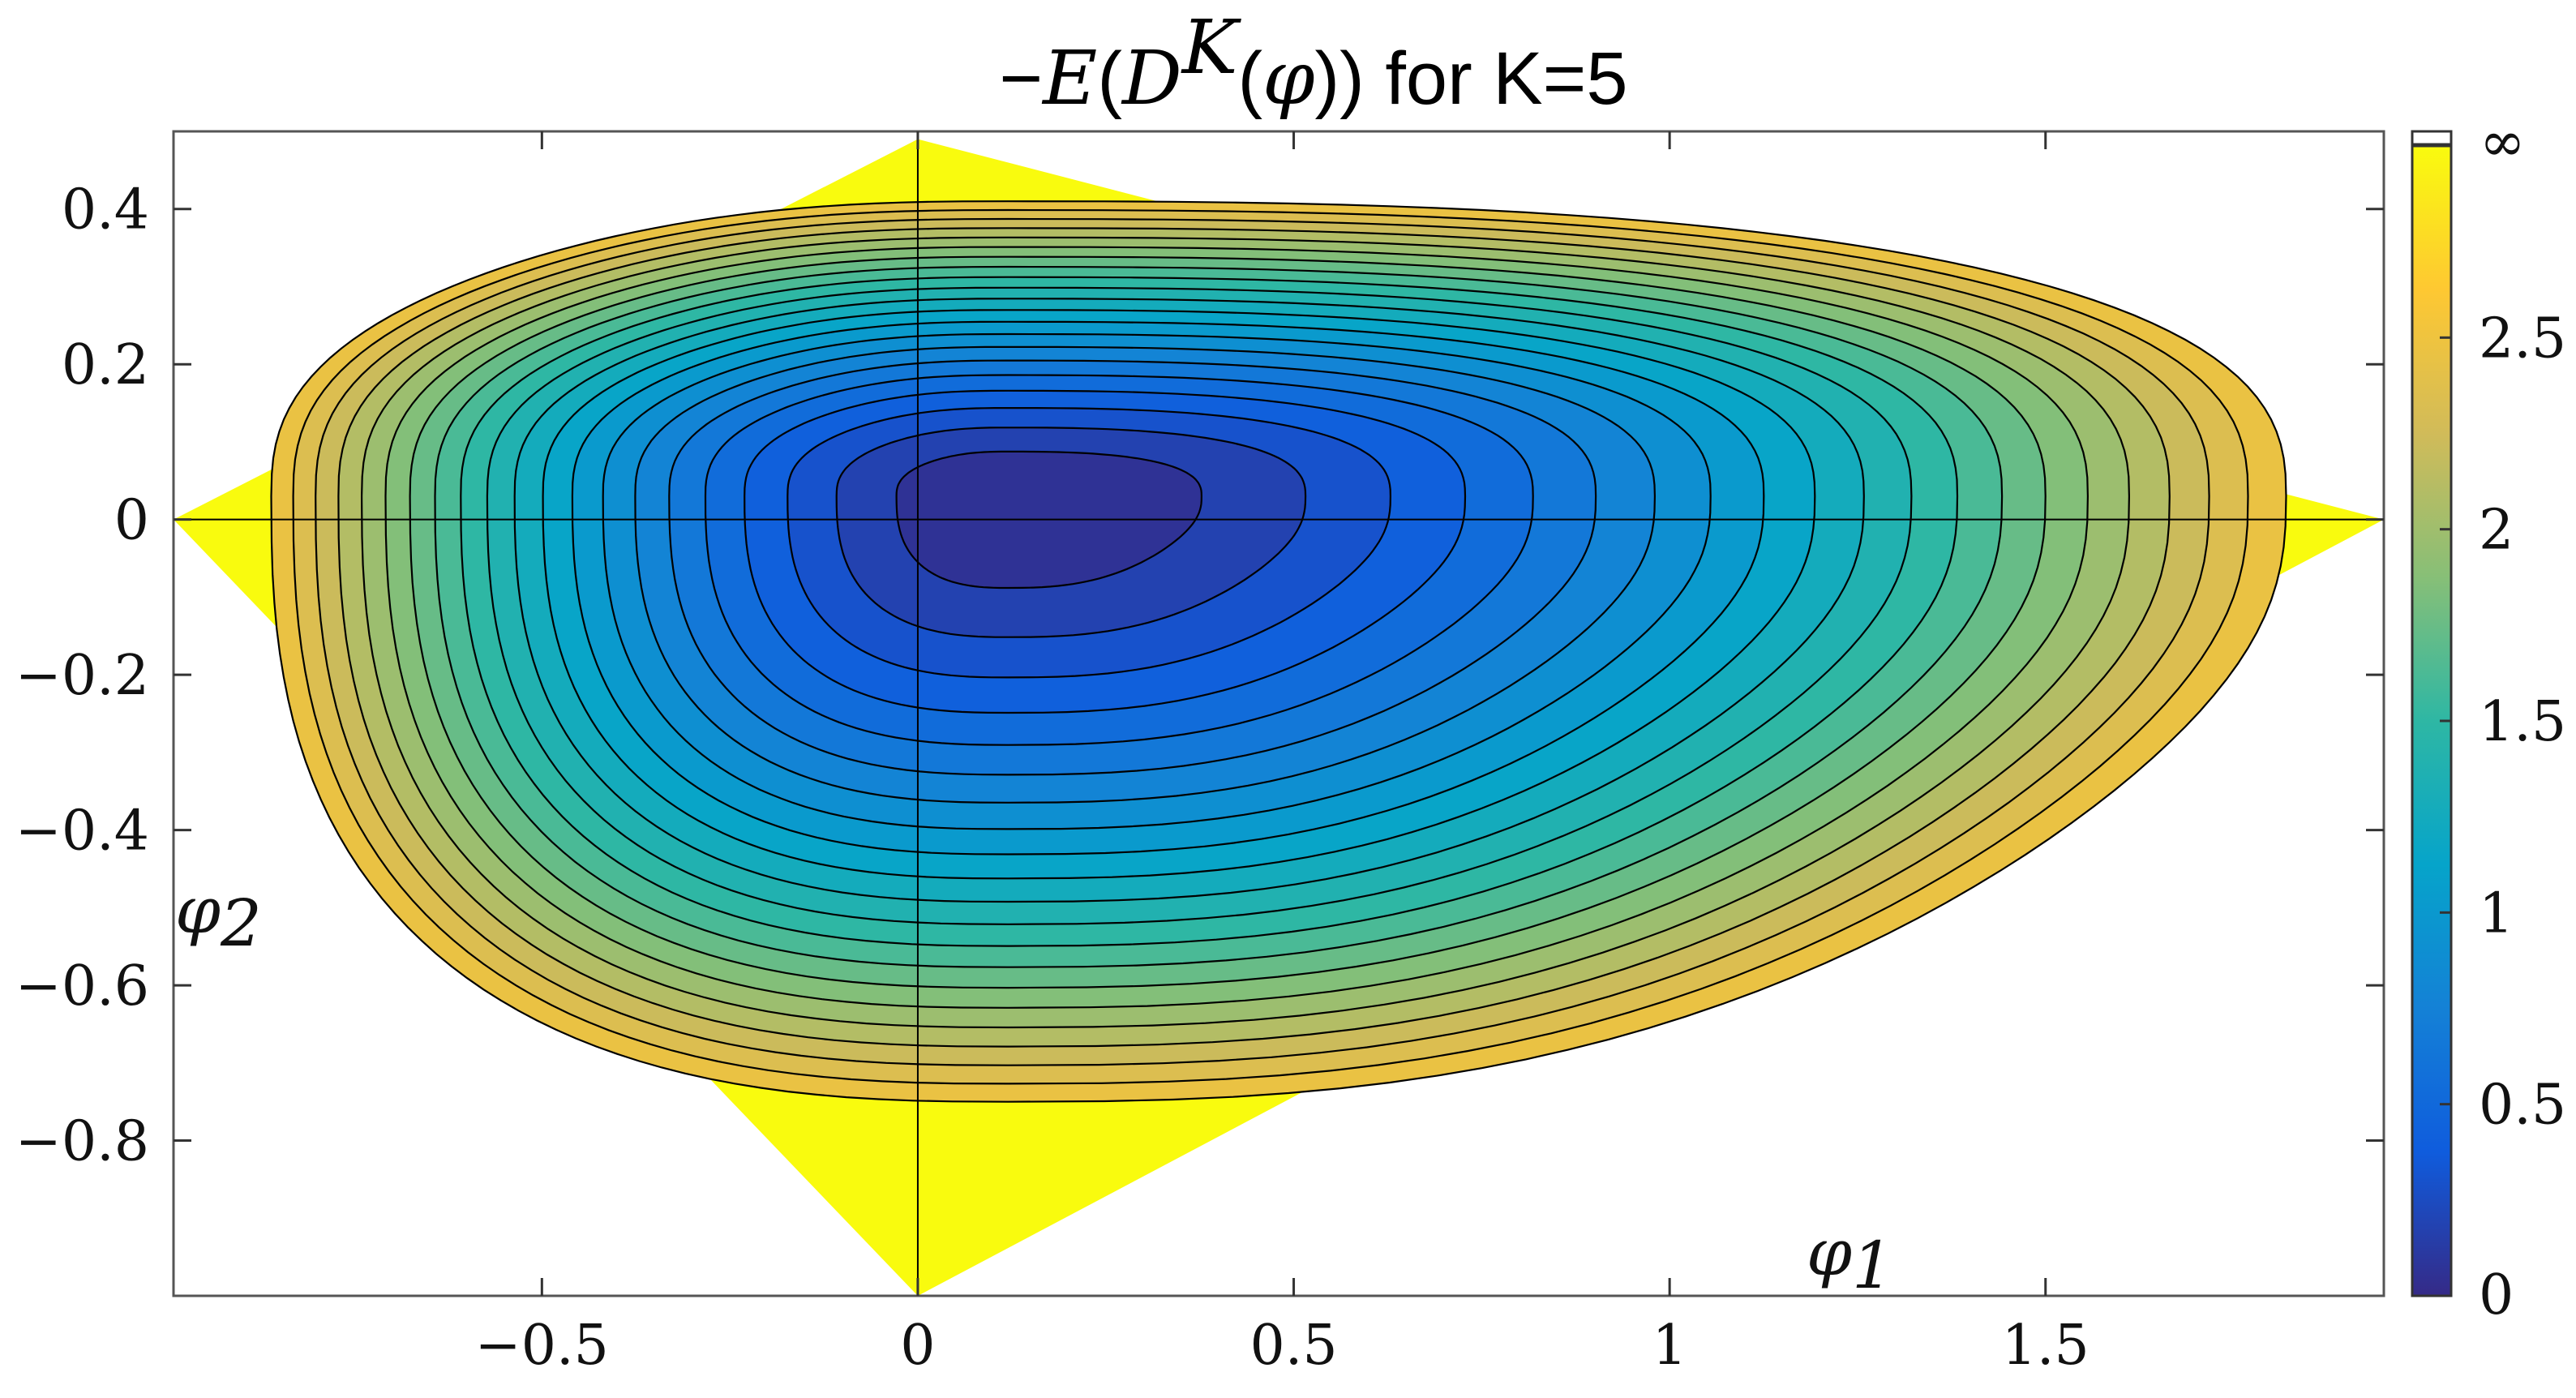  I want to click on colorbar-tick-label: 2.5, so click(2522, 339).